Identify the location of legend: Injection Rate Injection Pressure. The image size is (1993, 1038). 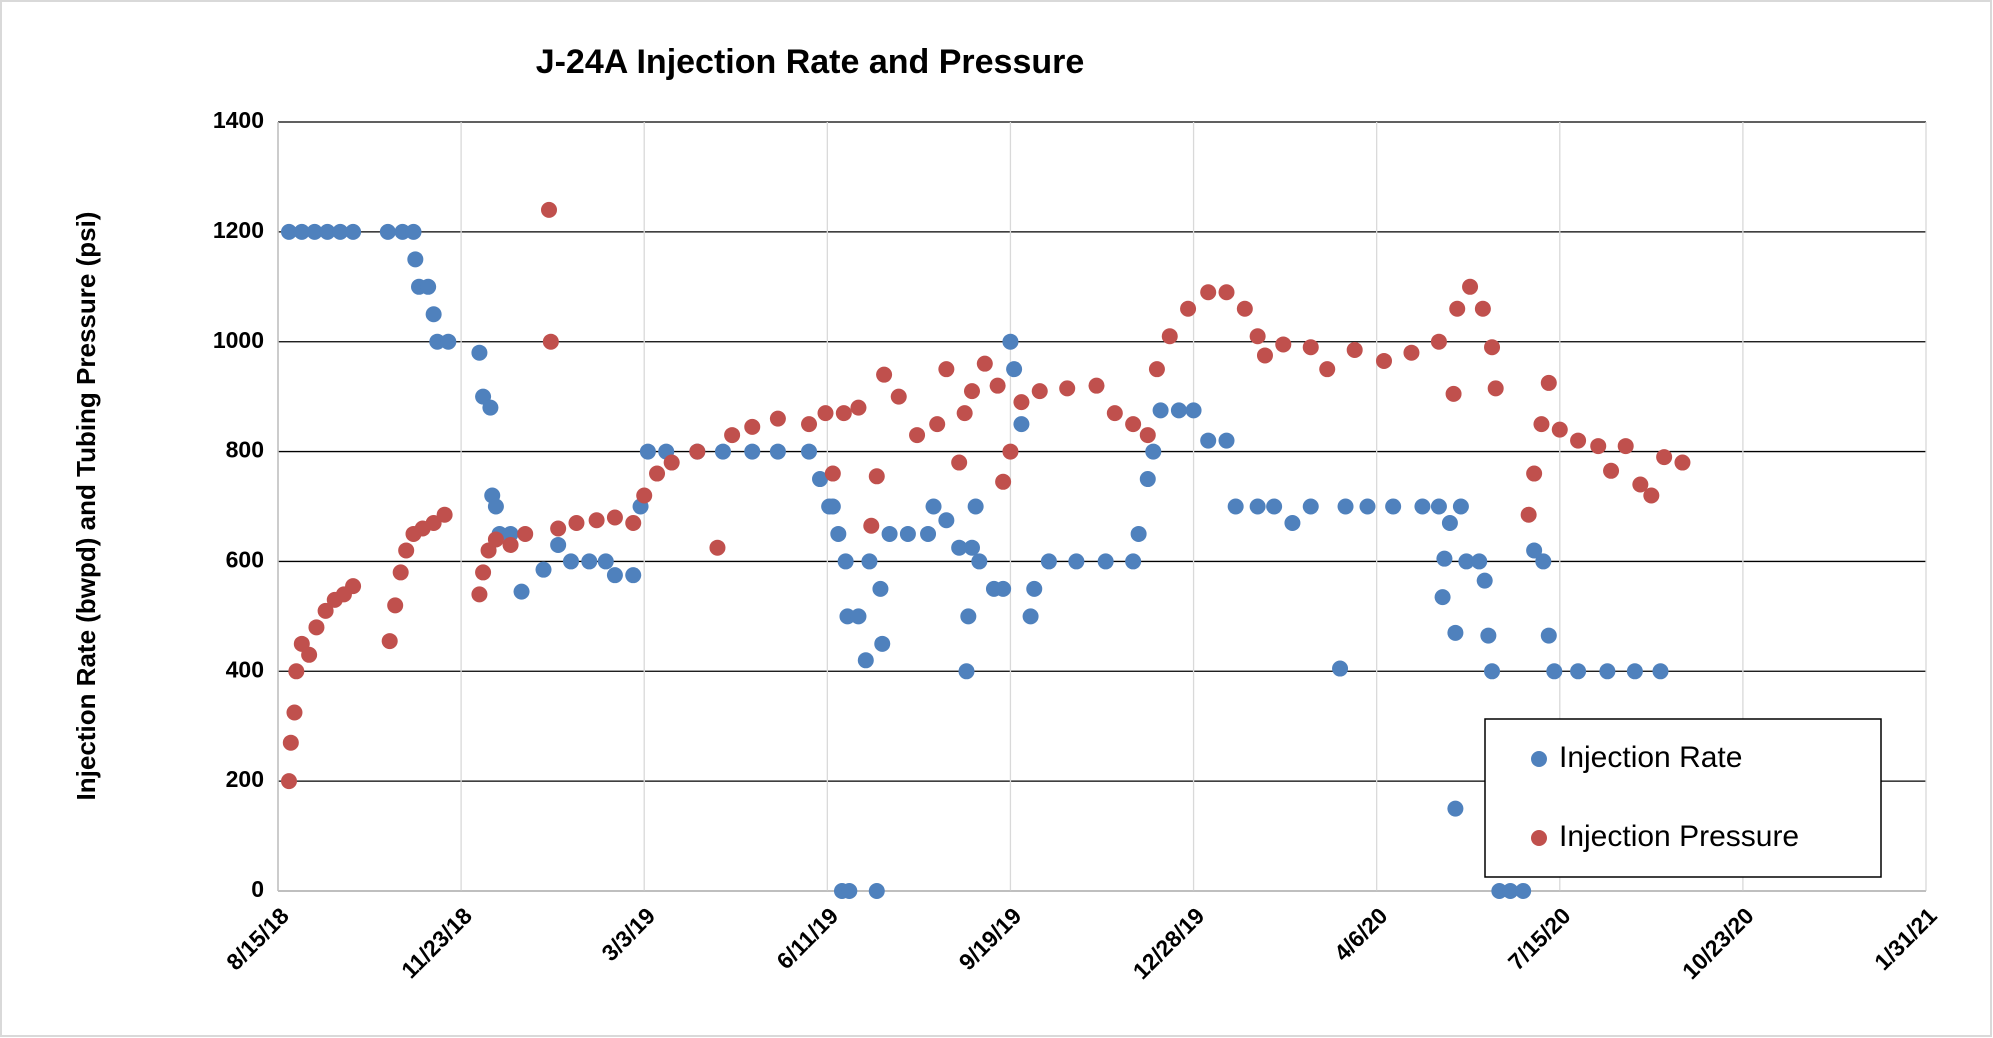
(1683, 798).